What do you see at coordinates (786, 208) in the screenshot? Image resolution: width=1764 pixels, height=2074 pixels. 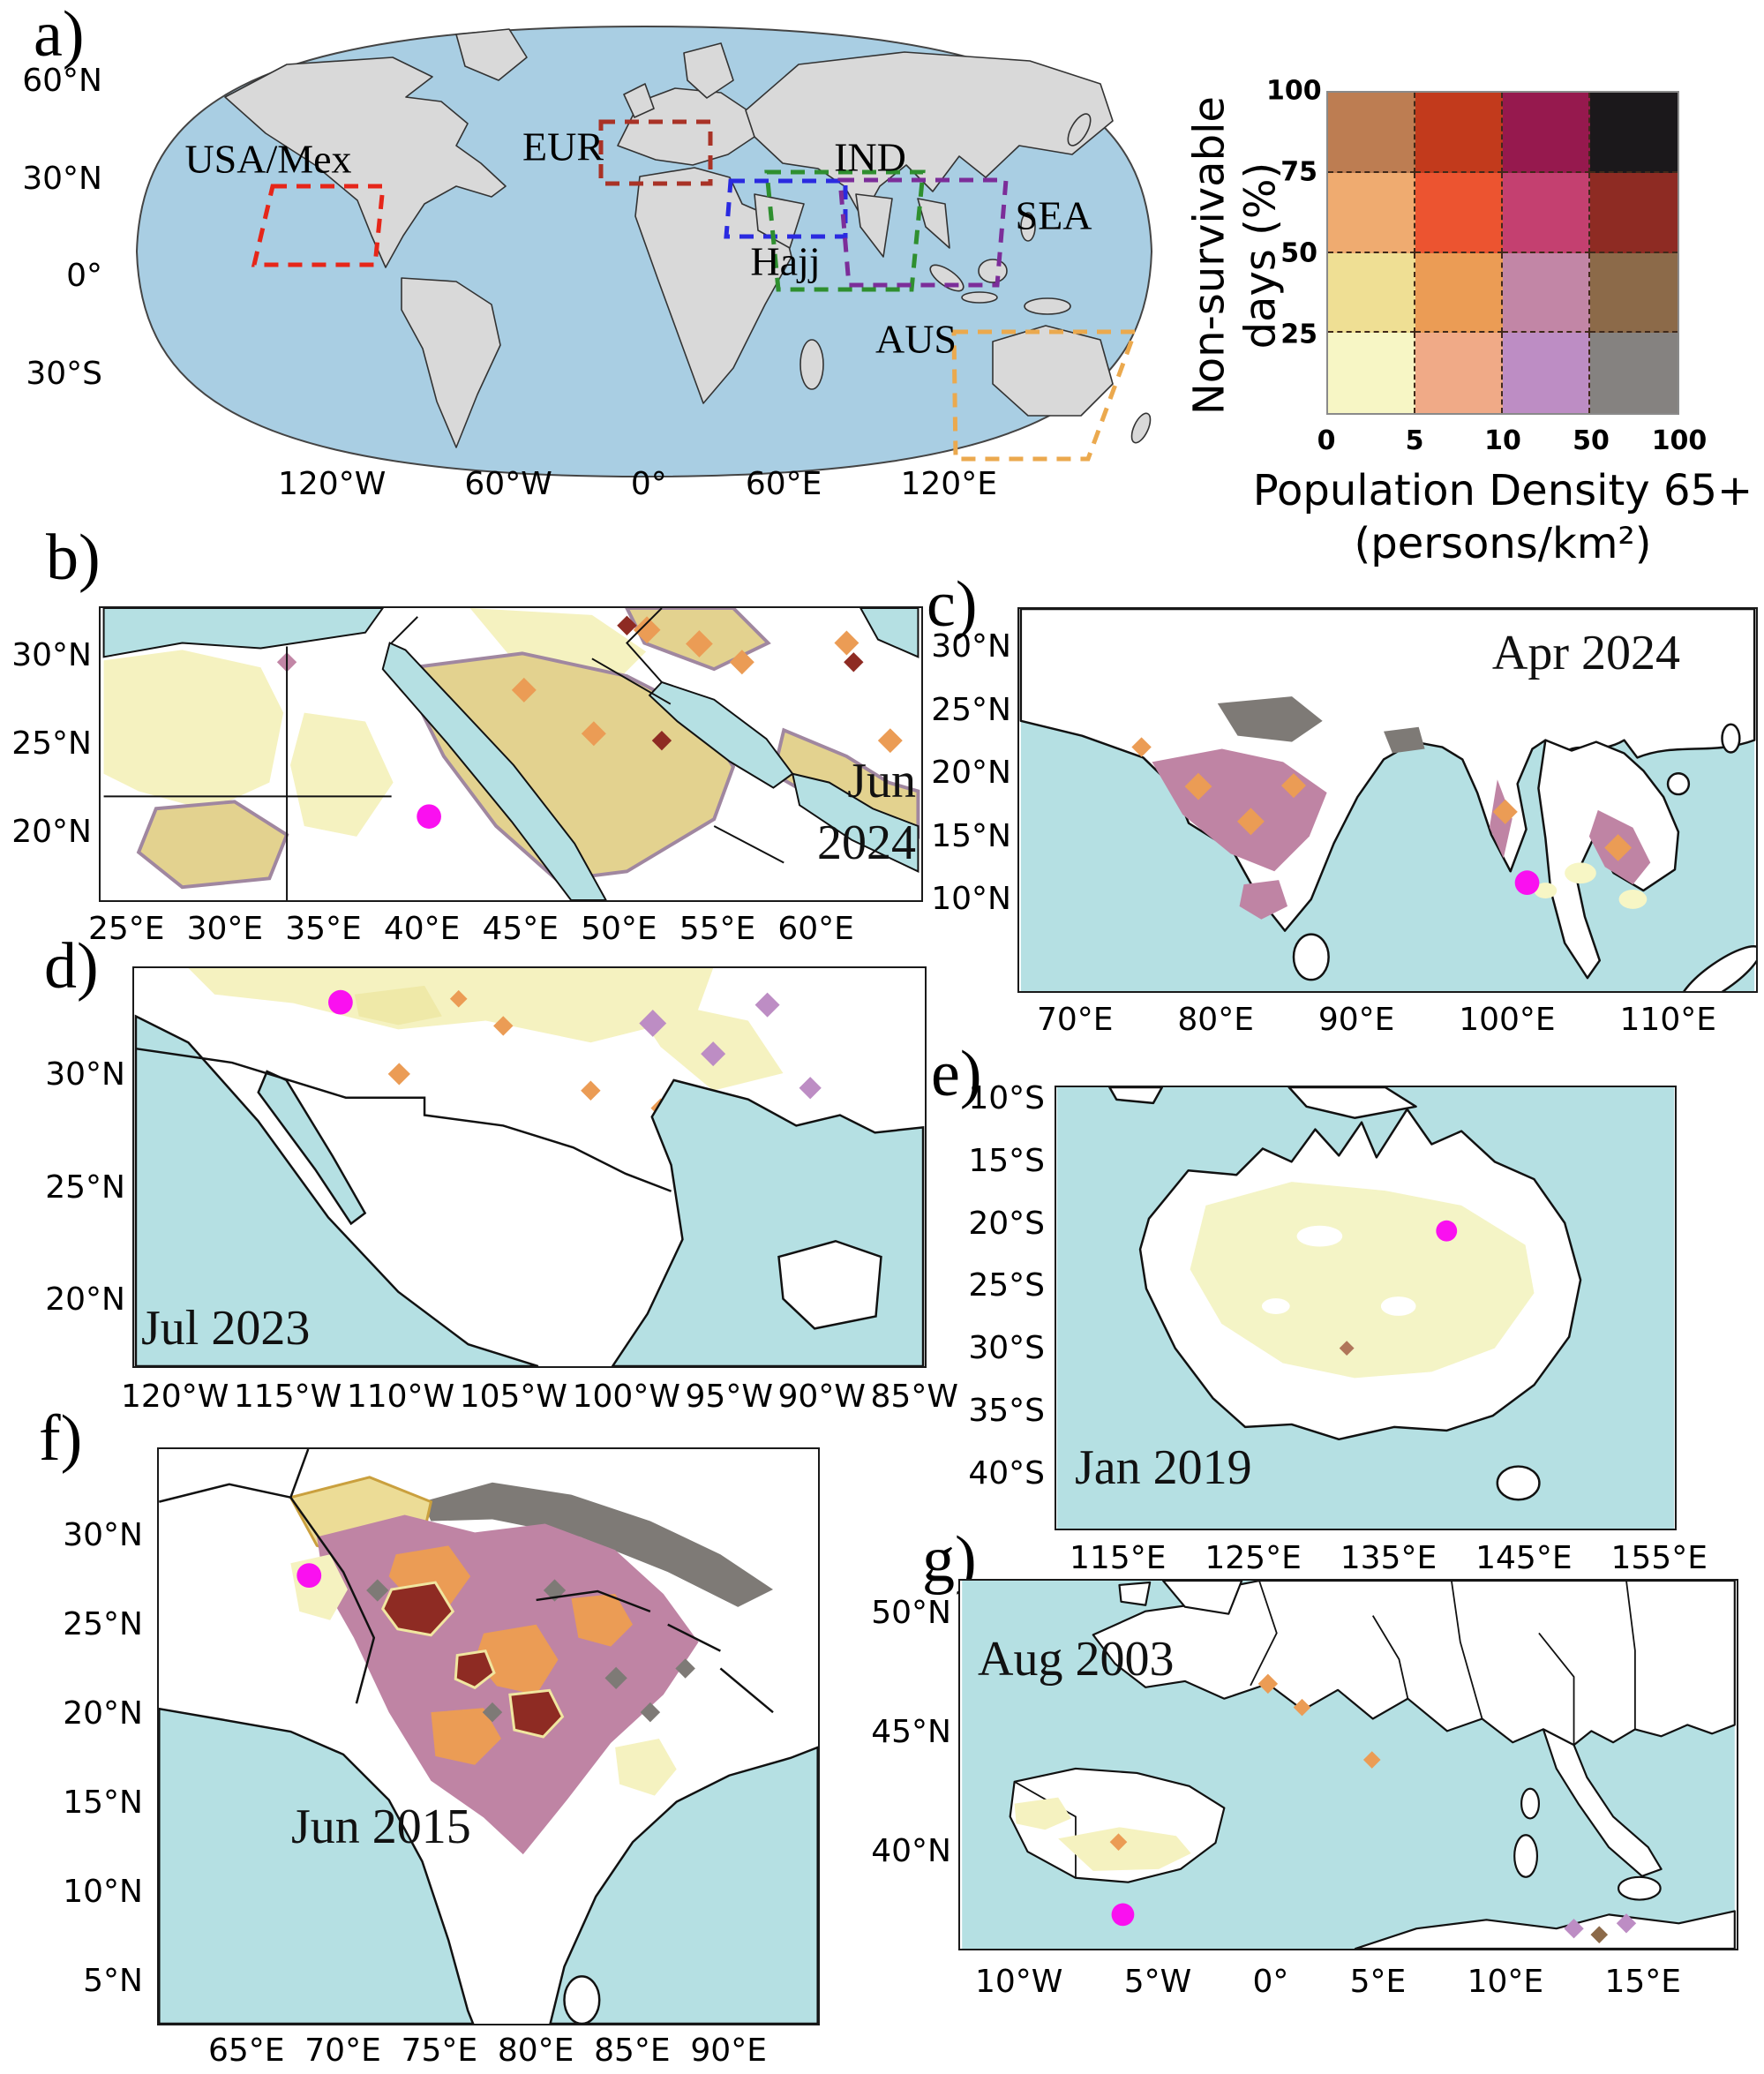 I see `region-box-hajj` at bounding box center [786, 208].